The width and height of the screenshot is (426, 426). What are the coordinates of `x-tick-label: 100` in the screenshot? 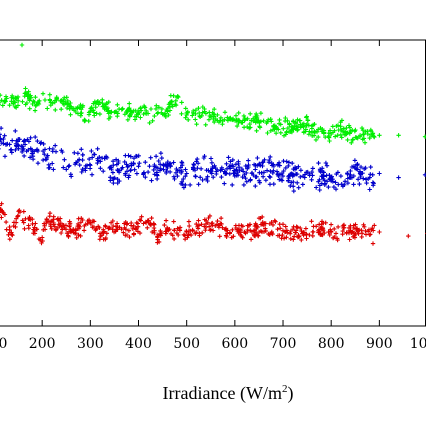 It's located at (3, 344).